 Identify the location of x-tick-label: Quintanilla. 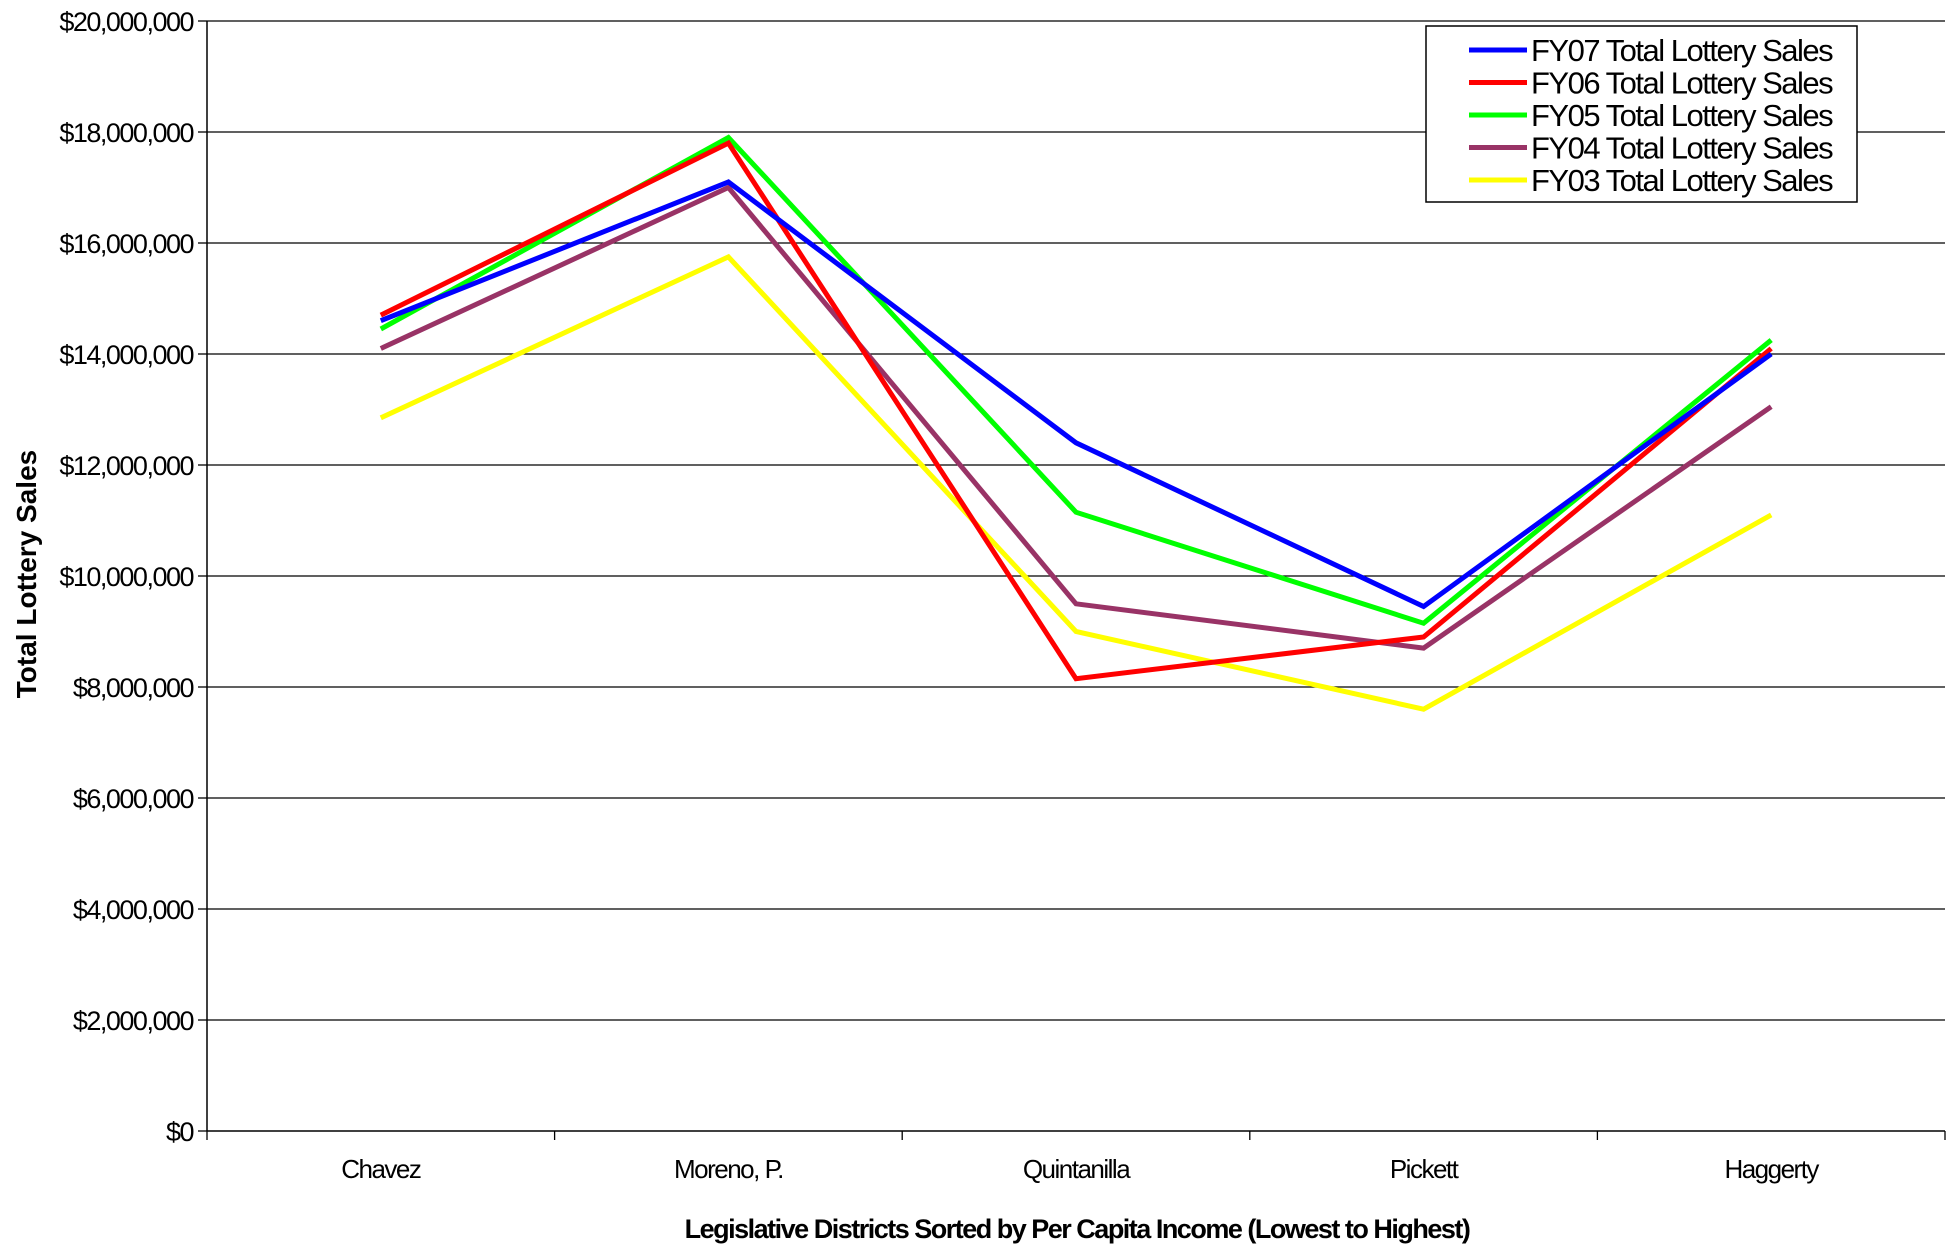
(1077, 1169).